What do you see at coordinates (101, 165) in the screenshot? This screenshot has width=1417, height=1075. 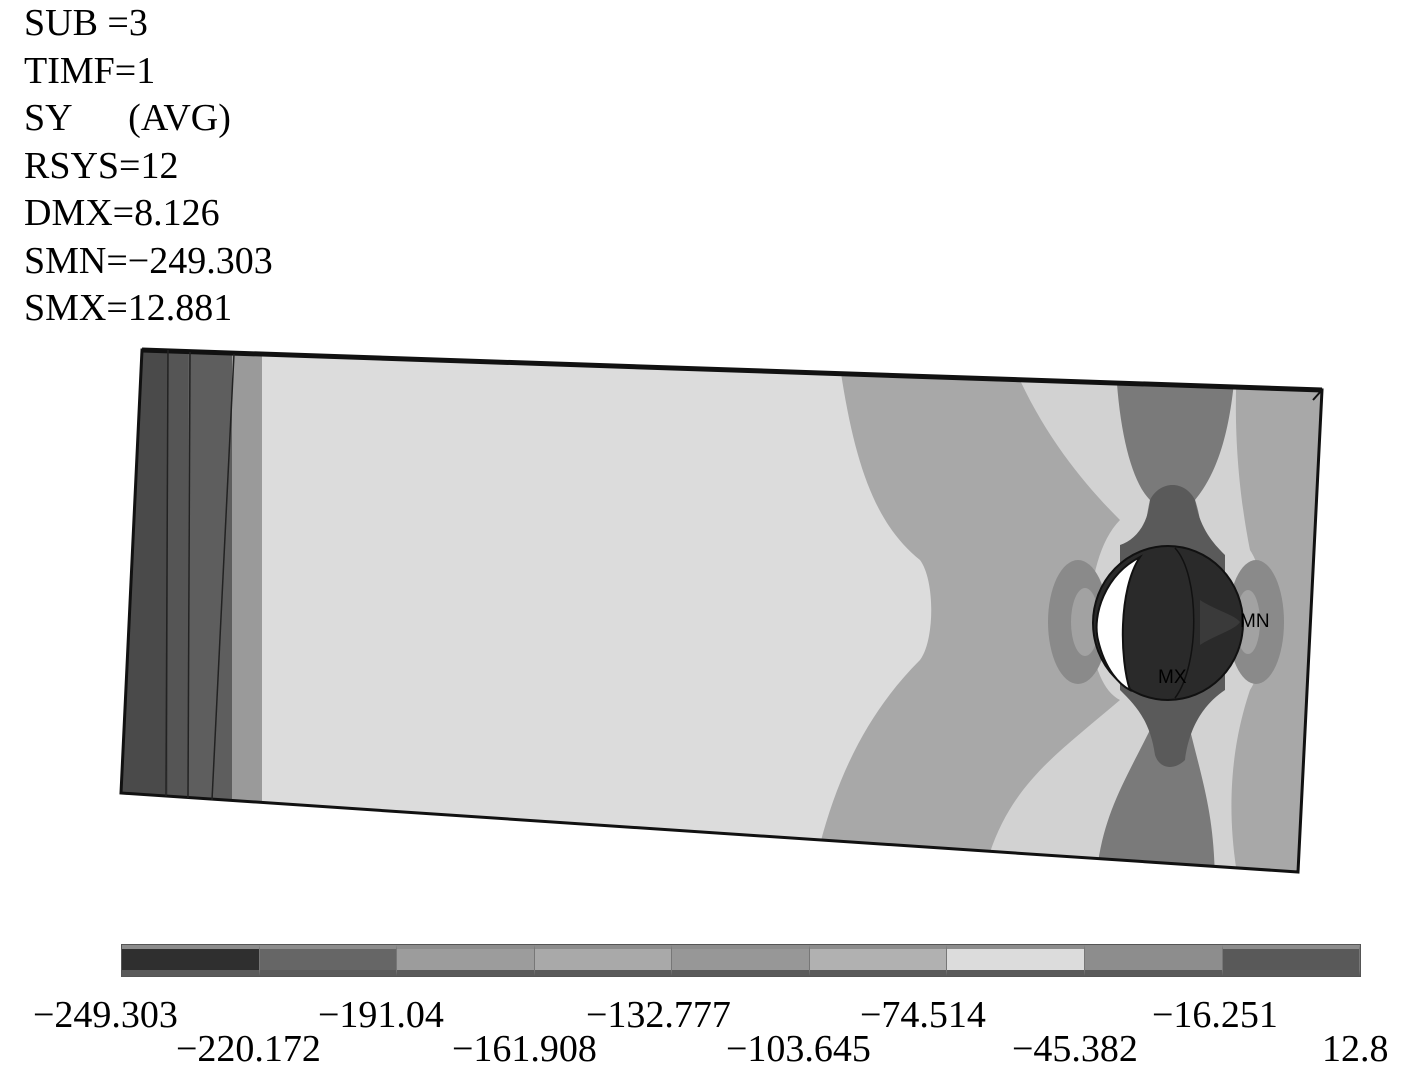 I see `info-rsys: RSYS=12` at bounding box center [101, 165].